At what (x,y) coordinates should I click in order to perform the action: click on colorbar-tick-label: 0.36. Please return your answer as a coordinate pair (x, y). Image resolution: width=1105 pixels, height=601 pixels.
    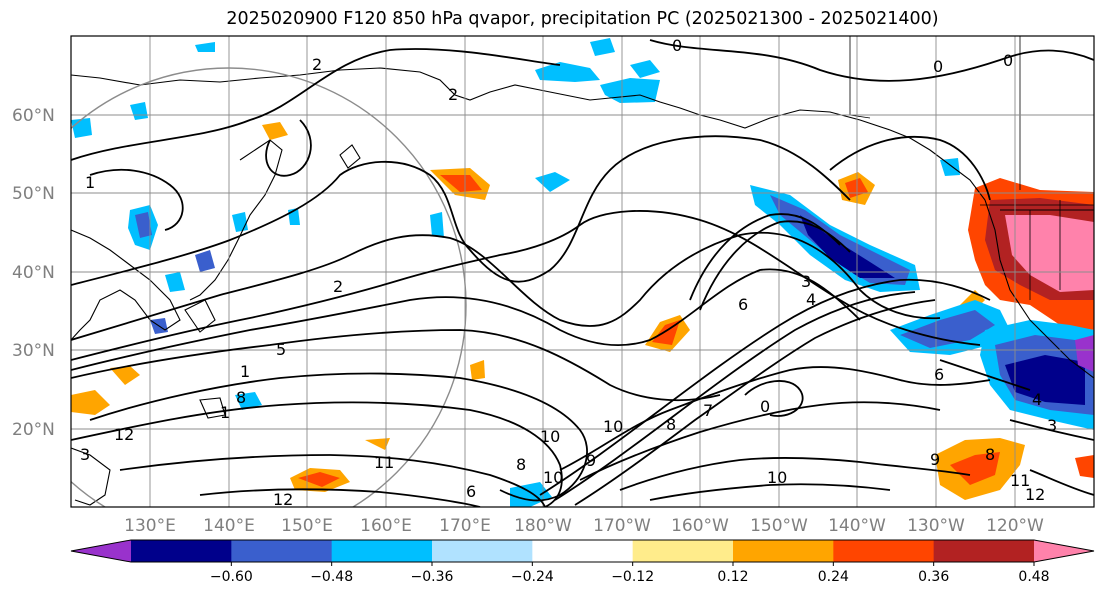
    Looking at the image, I should click on (933, 577).